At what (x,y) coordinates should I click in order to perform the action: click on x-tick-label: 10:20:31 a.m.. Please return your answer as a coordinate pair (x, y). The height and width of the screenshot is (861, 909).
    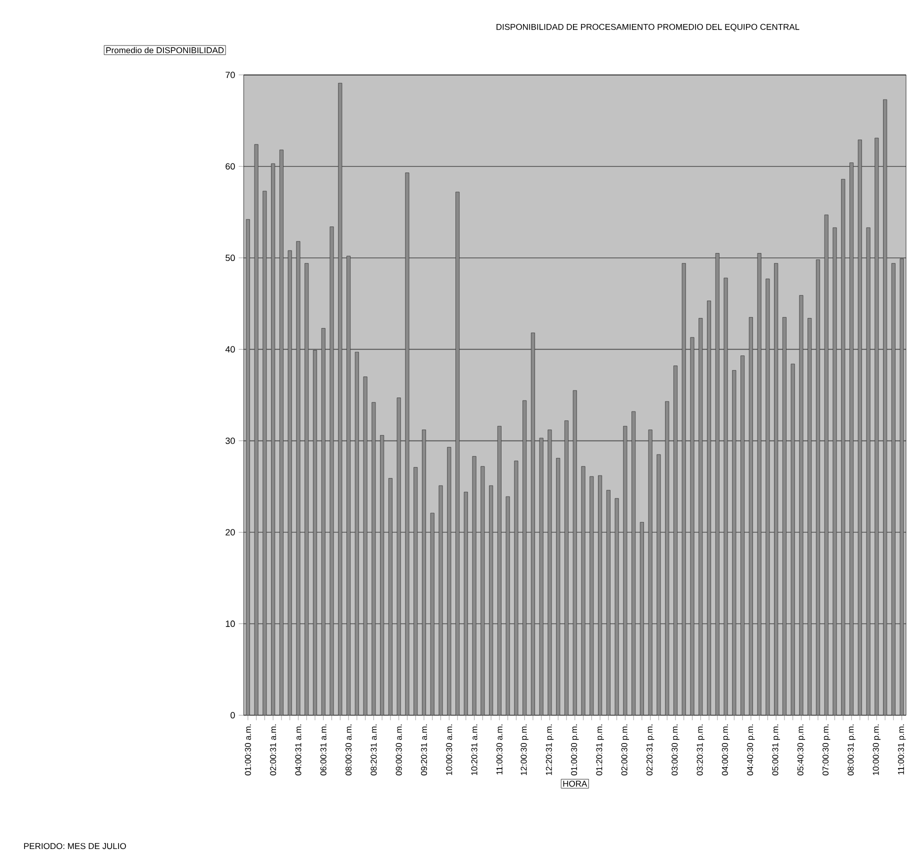
    Looking at the image, I should click on (474, 749).